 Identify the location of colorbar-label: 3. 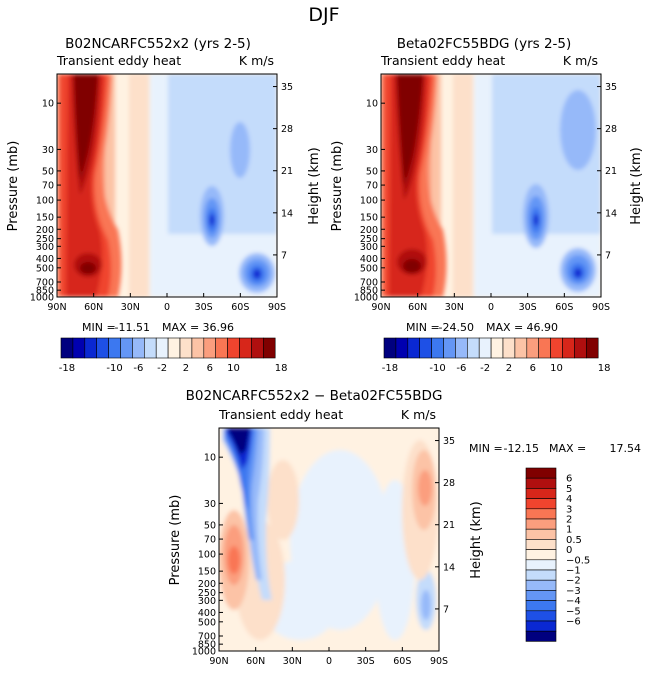
(569, 509).